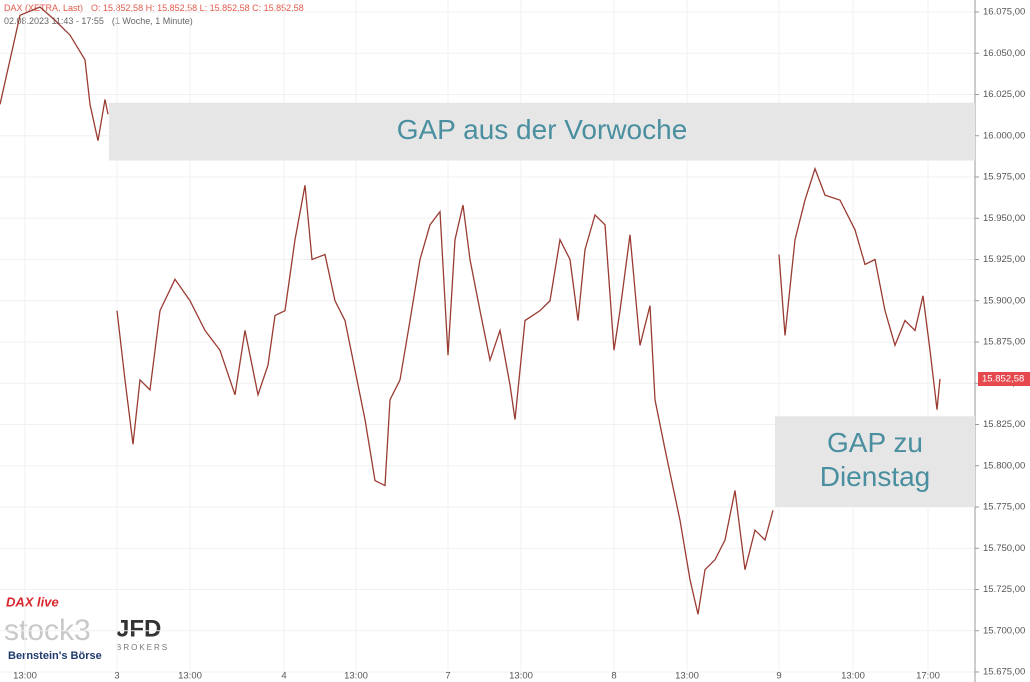 This screenshot has height=682, width=1030. What do you see at coordinates (875, 442) in the screenshot?
I see `annotation-text: GAP zu` at bounding box center [875, 442].